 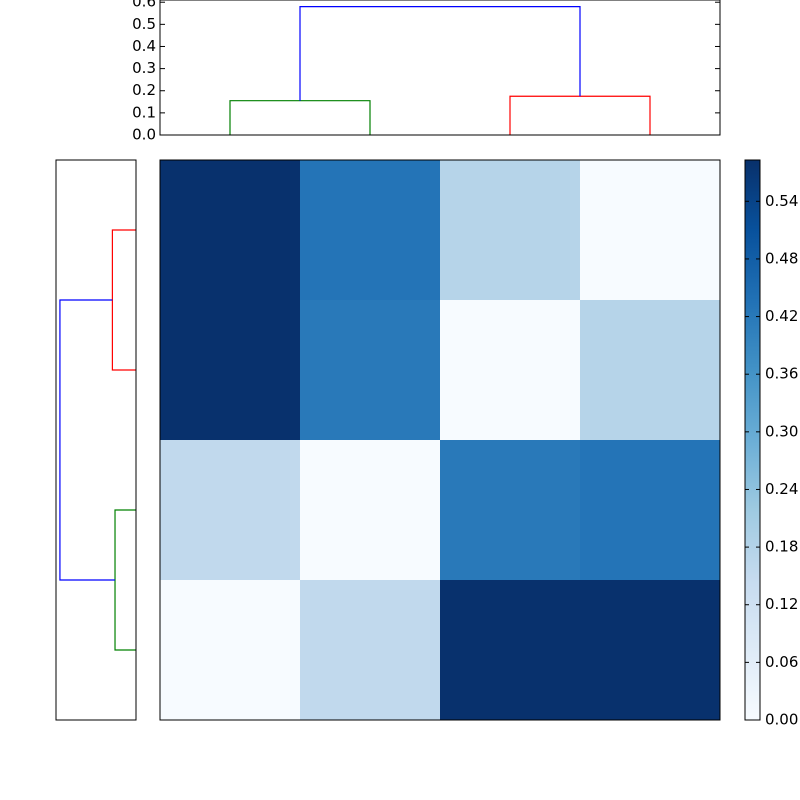 I want to click on colorbar-tick-label: 0.42, so click(x=781, y=316).